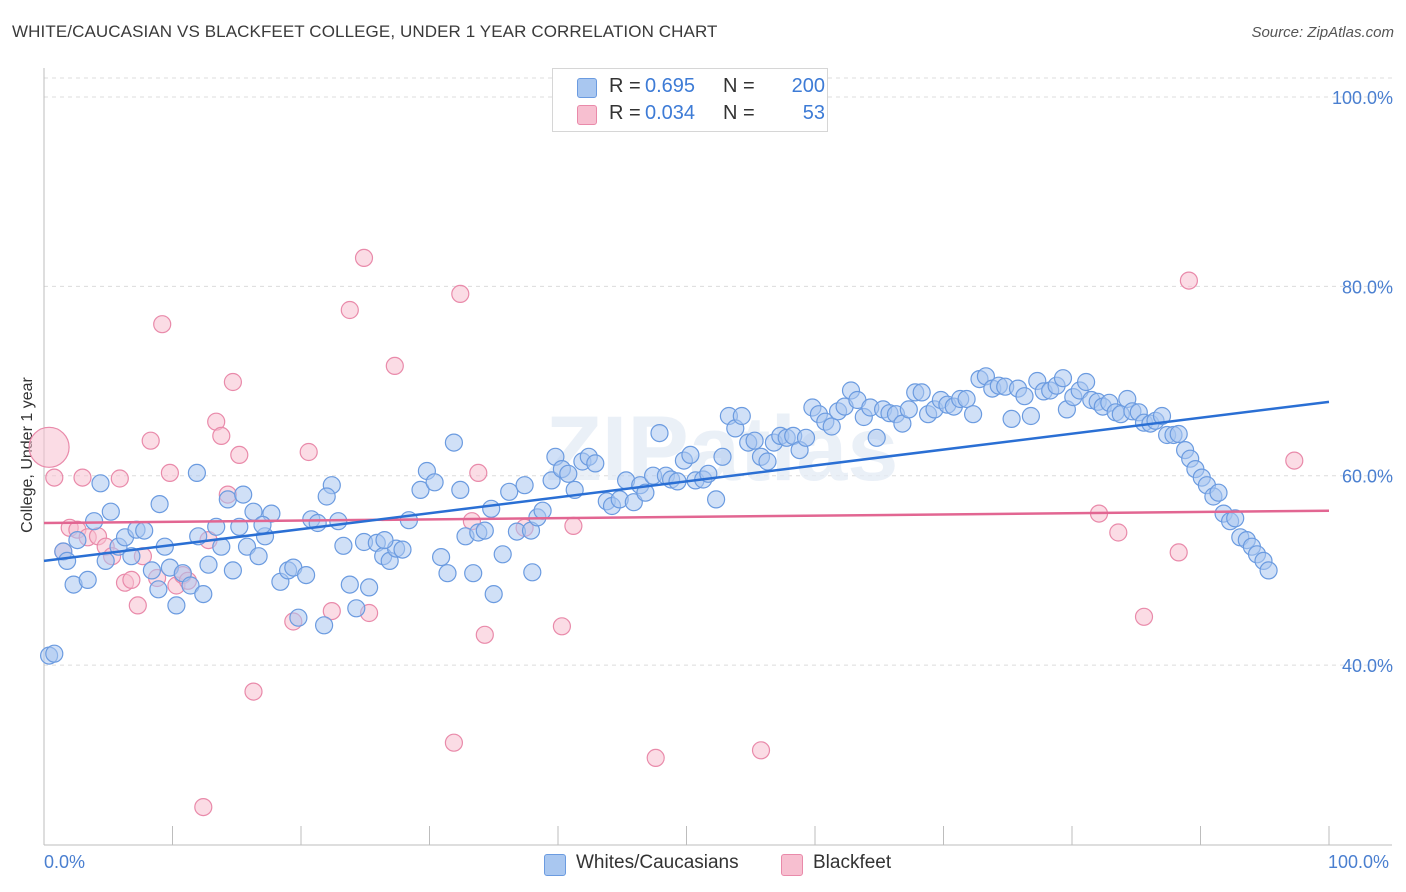 The height and width of the screenshot is (892, 1406). I want to click on legend-label-blackfeet: Blackfeet, so click(852, 862).